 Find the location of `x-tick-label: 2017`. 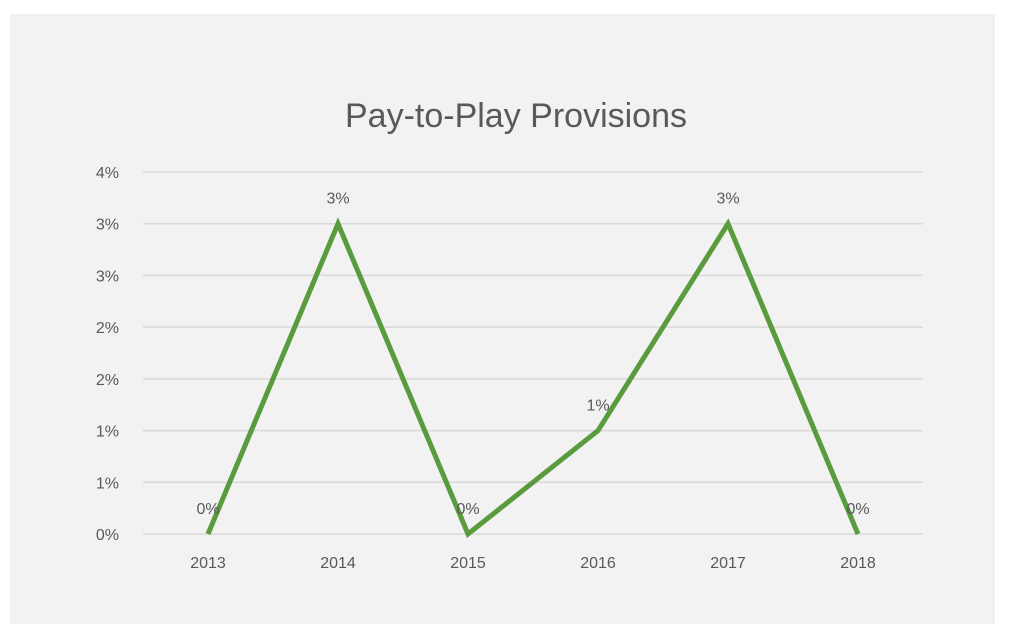

x-tick-label: 2017 is located at coordinates (728, 563).